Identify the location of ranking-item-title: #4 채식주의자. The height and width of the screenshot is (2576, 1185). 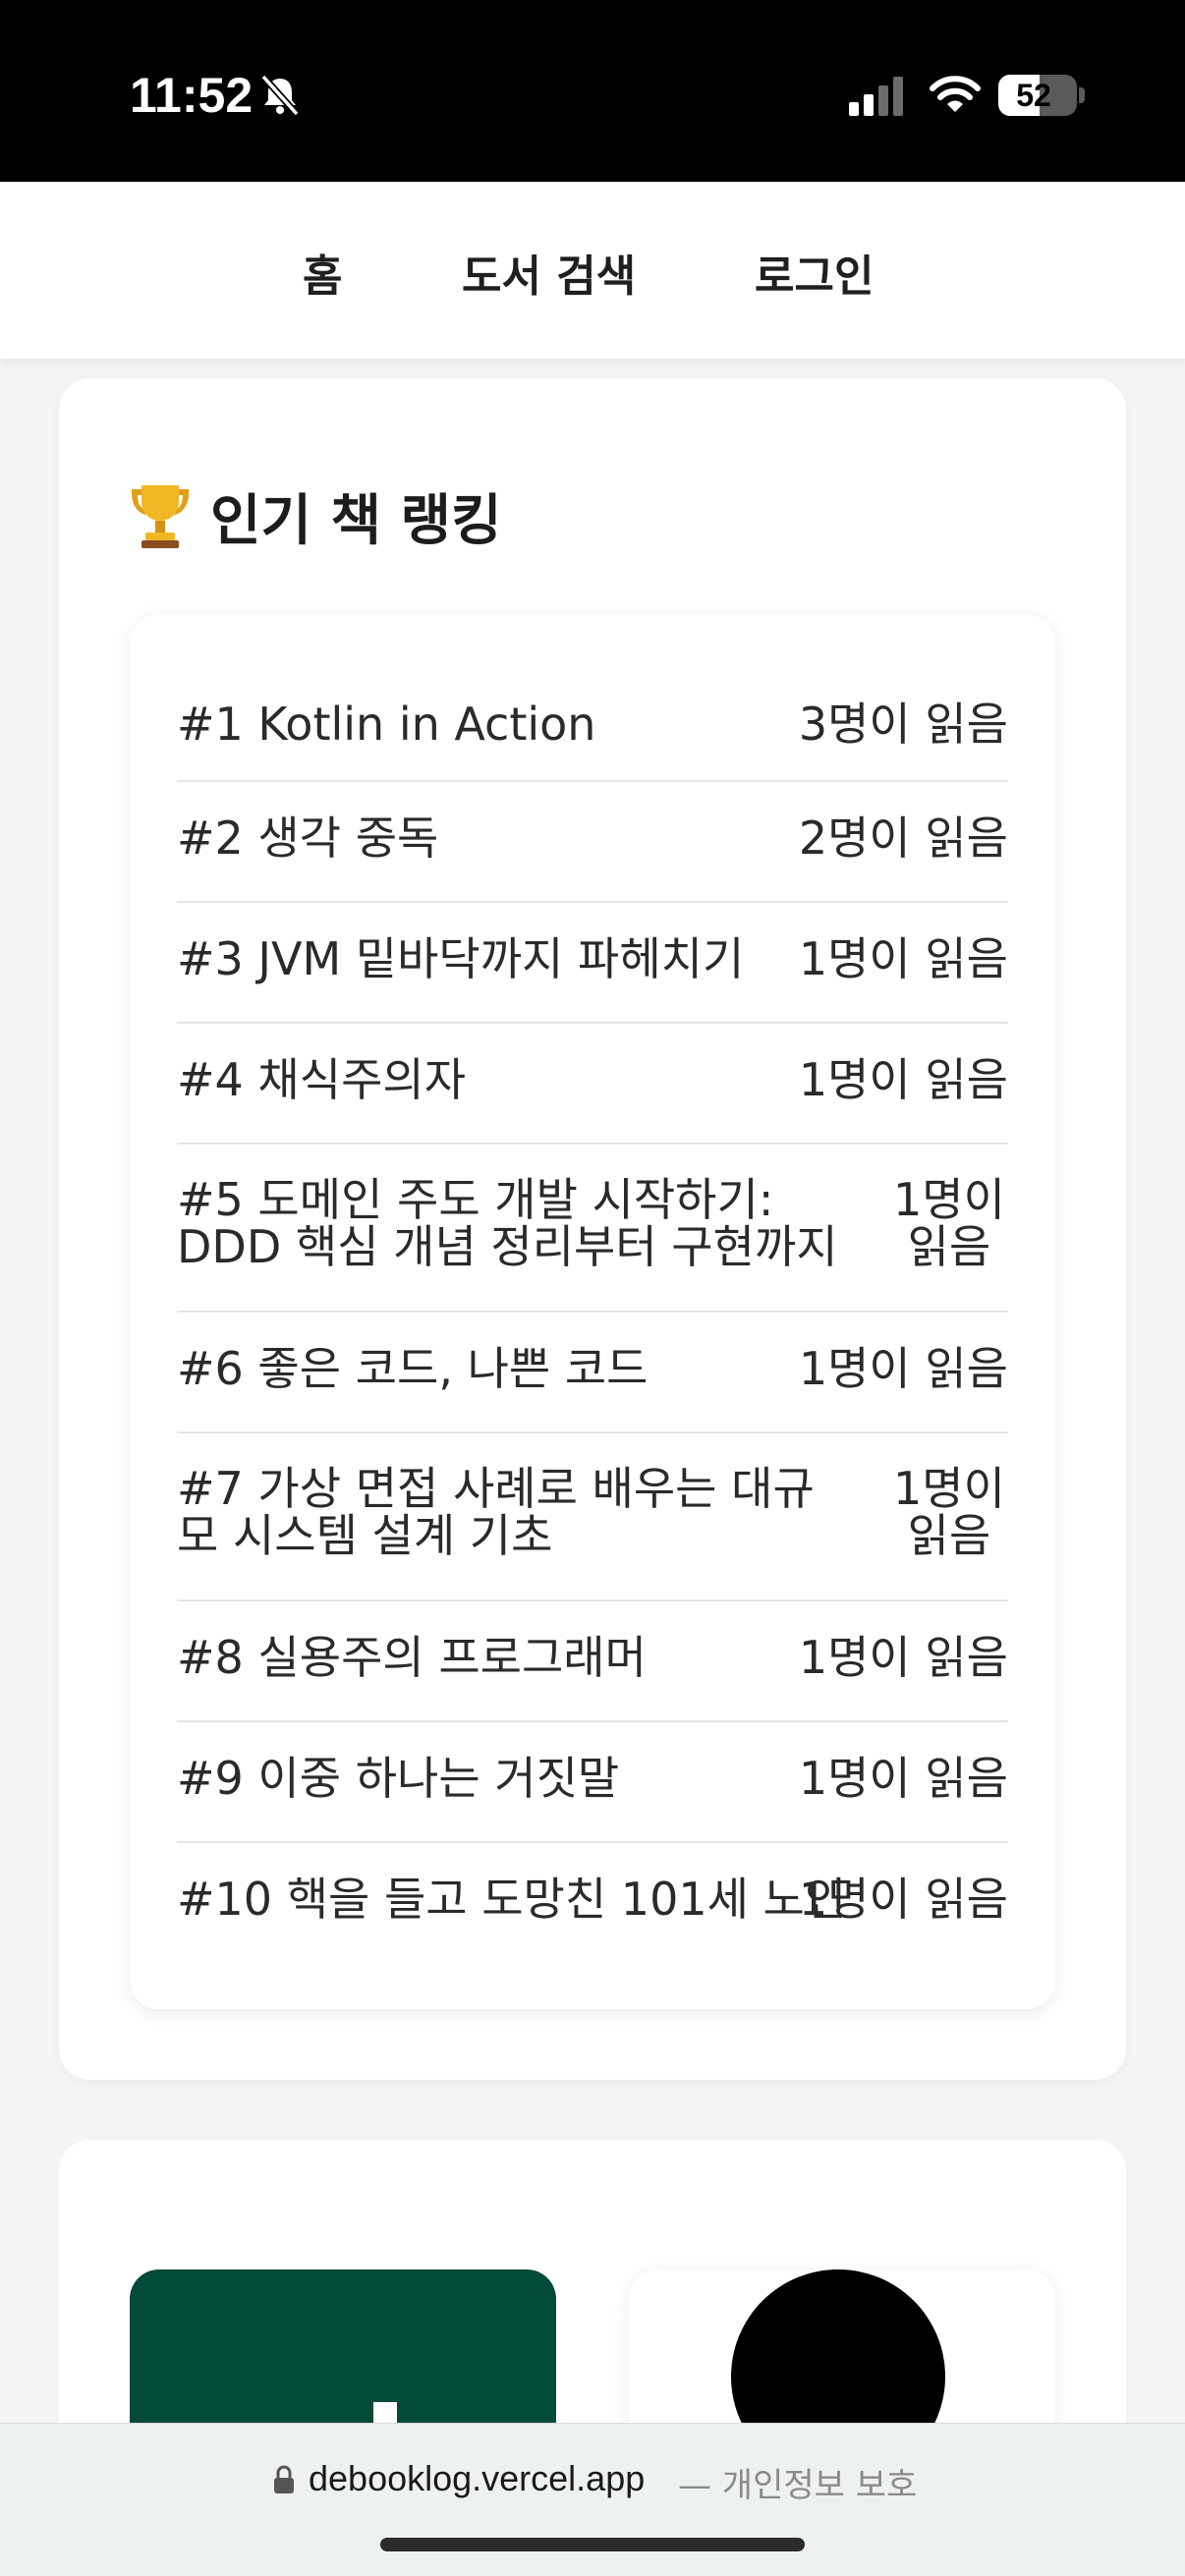
(322, 1079).